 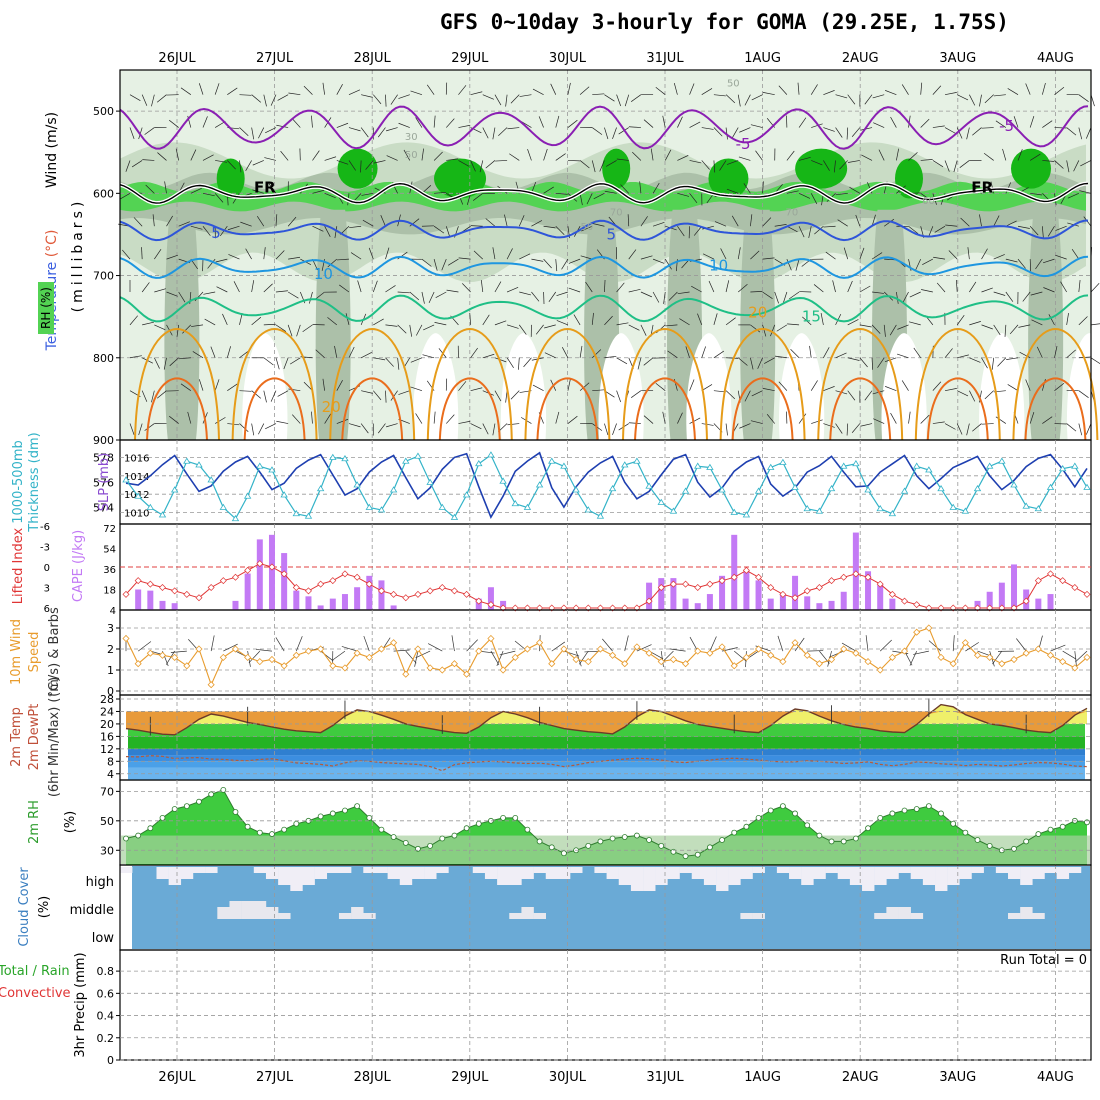 I want to click on lifted-tick: -3, so click(x=45, y=548).